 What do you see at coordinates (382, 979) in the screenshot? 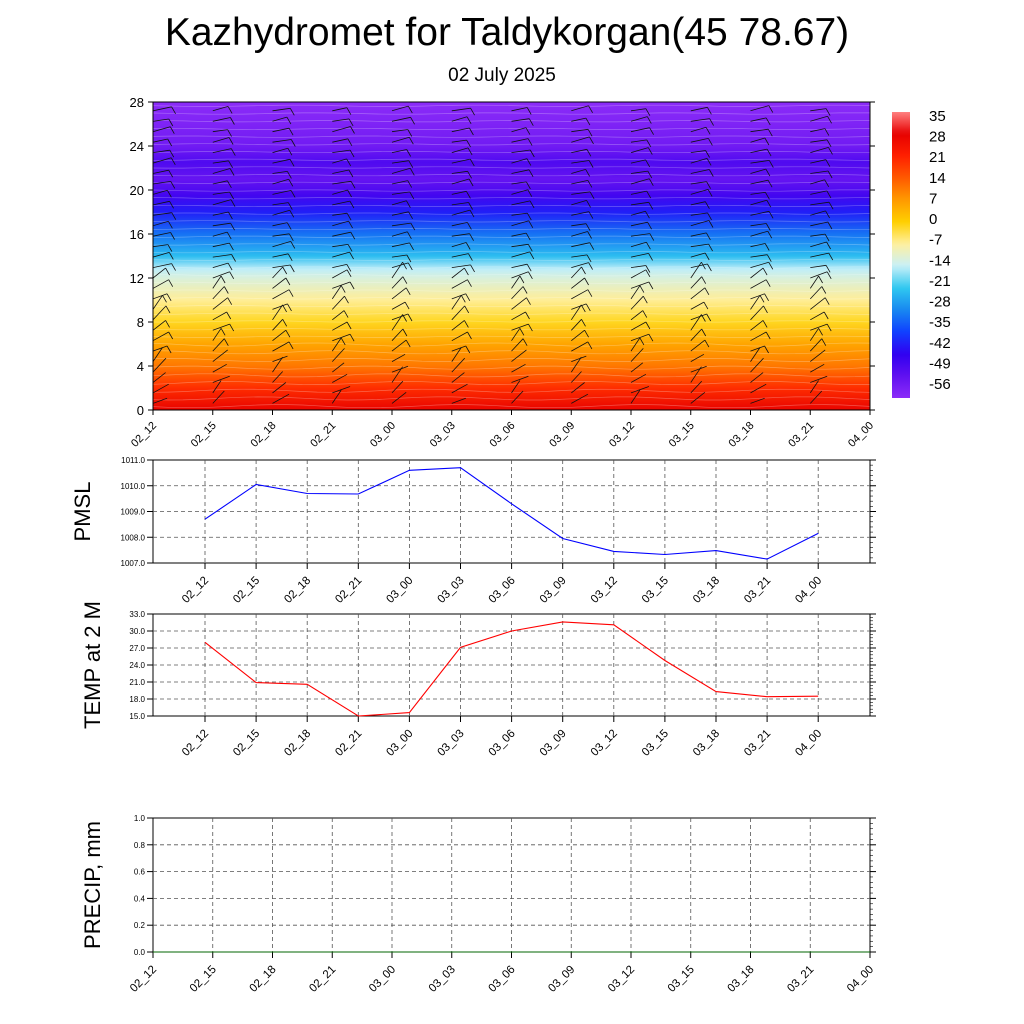
I see `precip-x-tick-label: 03_00` at bounding box center [382, 979].